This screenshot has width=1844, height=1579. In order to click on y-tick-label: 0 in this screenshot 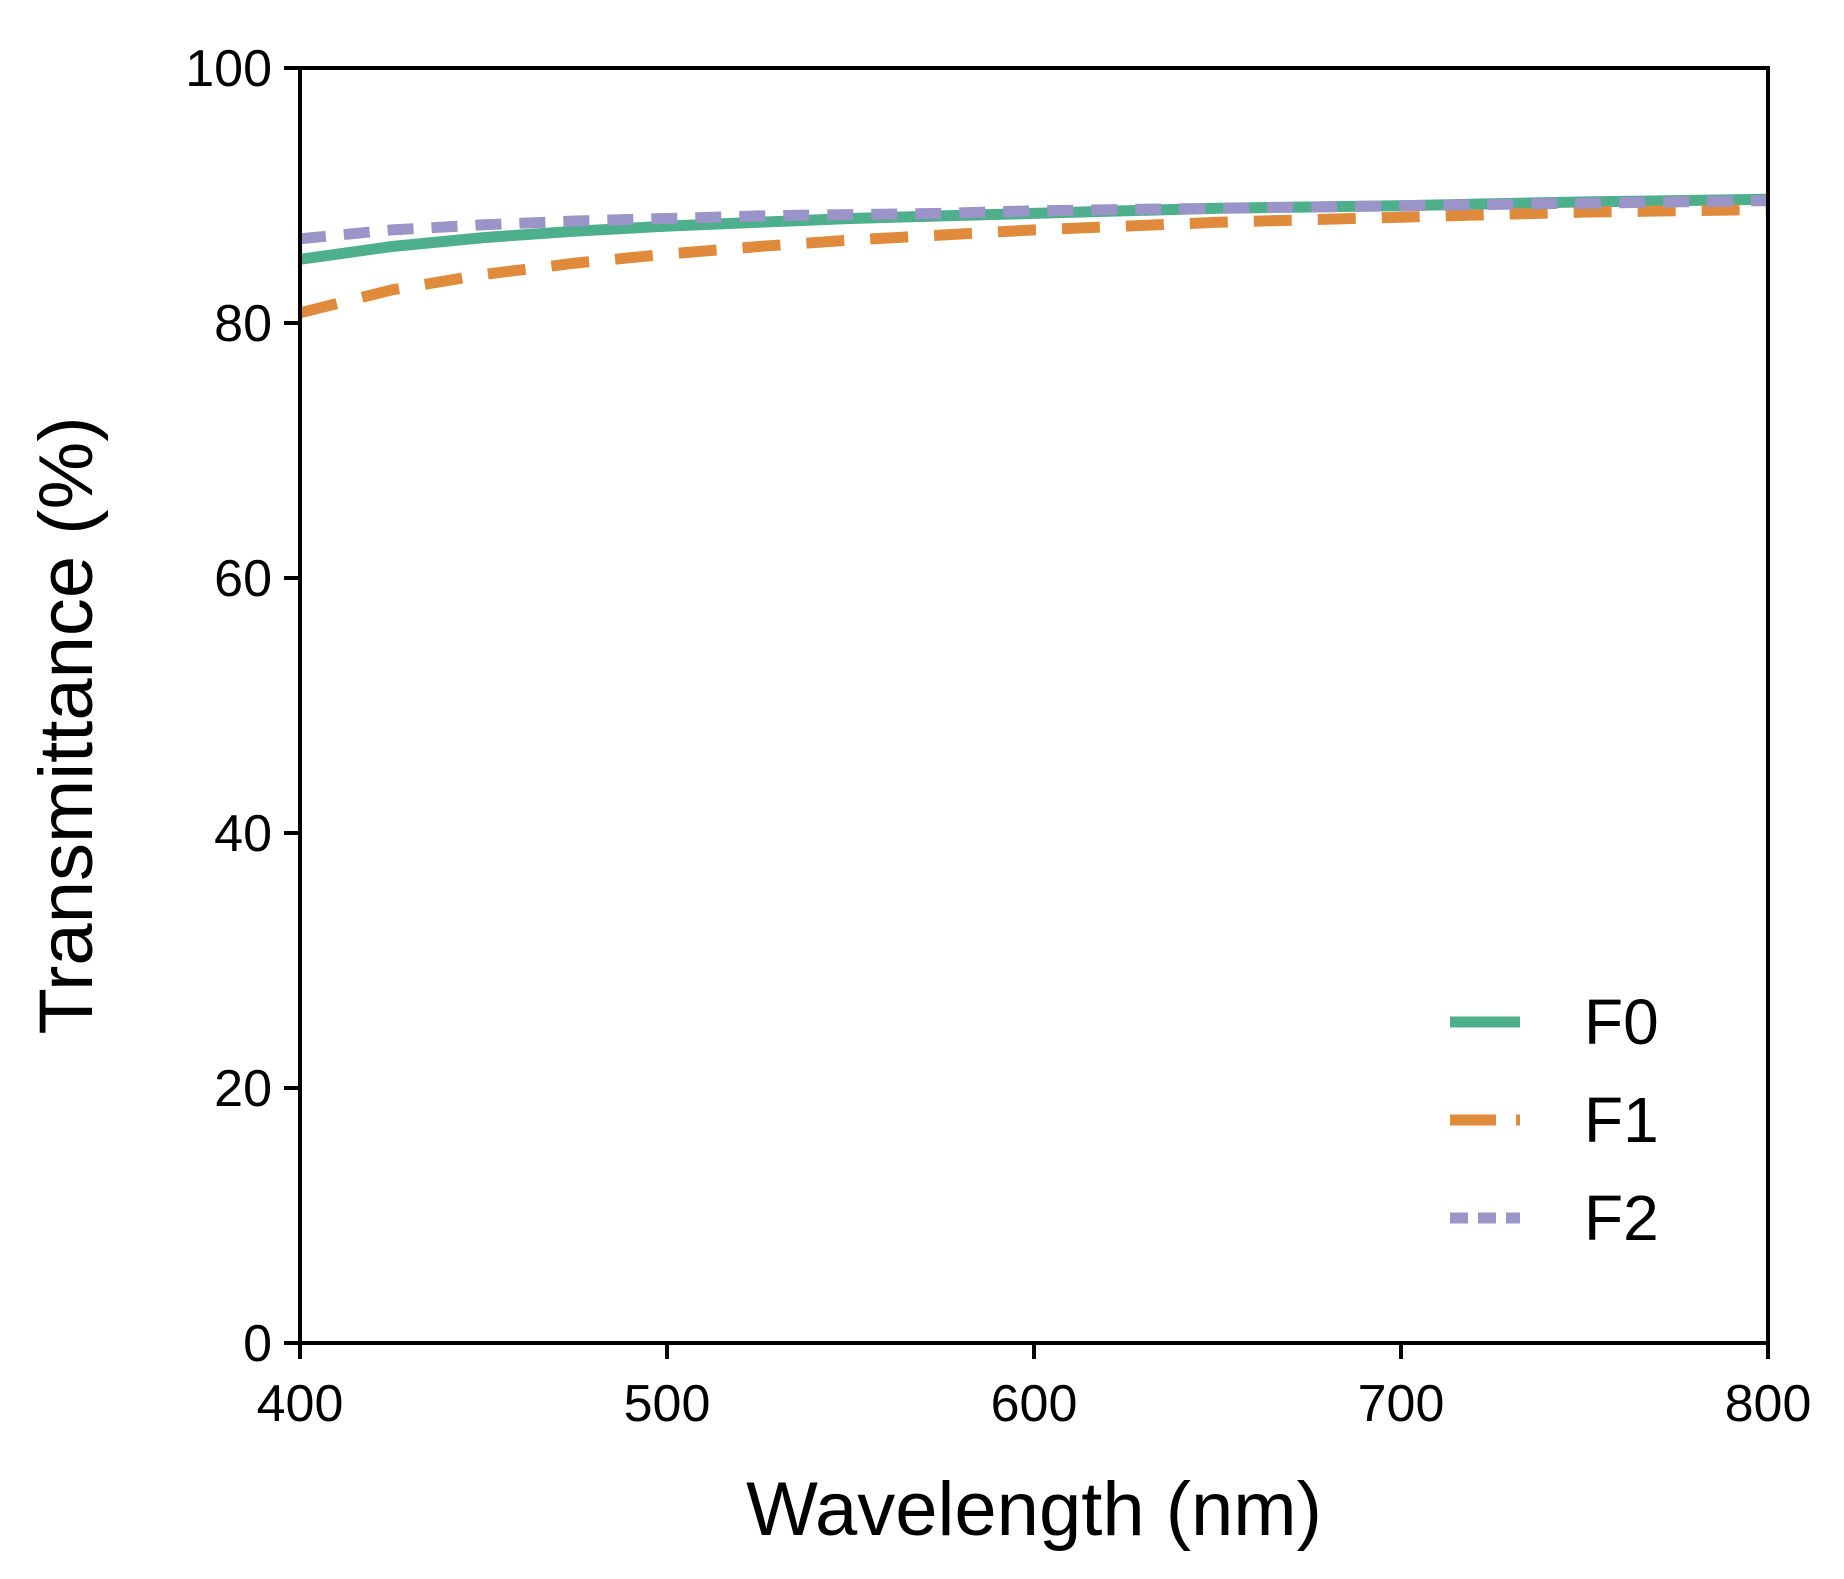, I will do `click(257, 1344)`.